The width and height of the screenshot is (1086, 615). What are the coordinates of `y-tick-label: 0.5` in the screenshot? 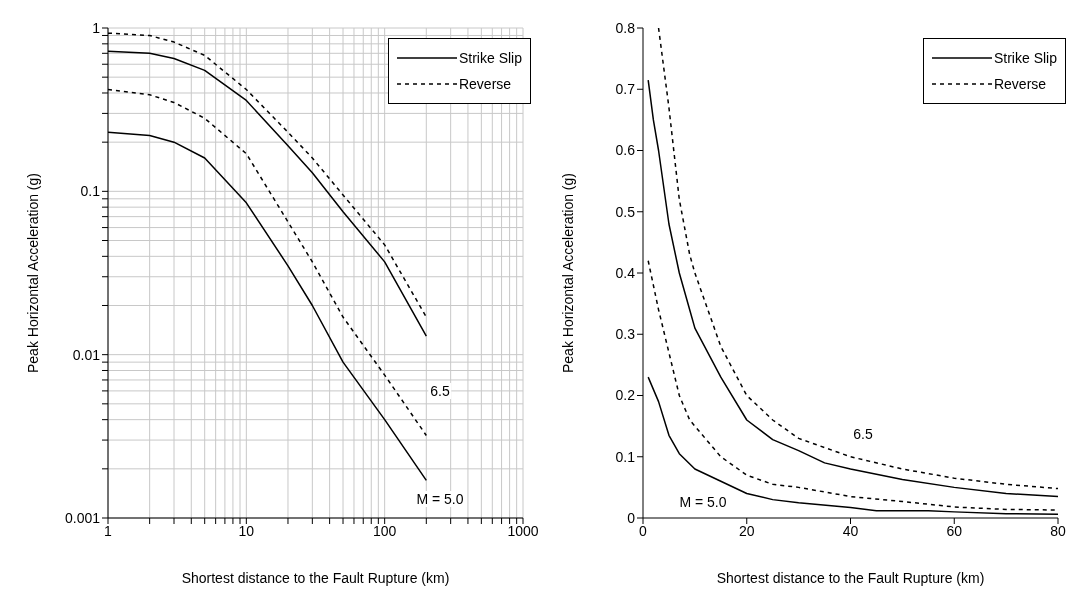 It's located at (625, 211).